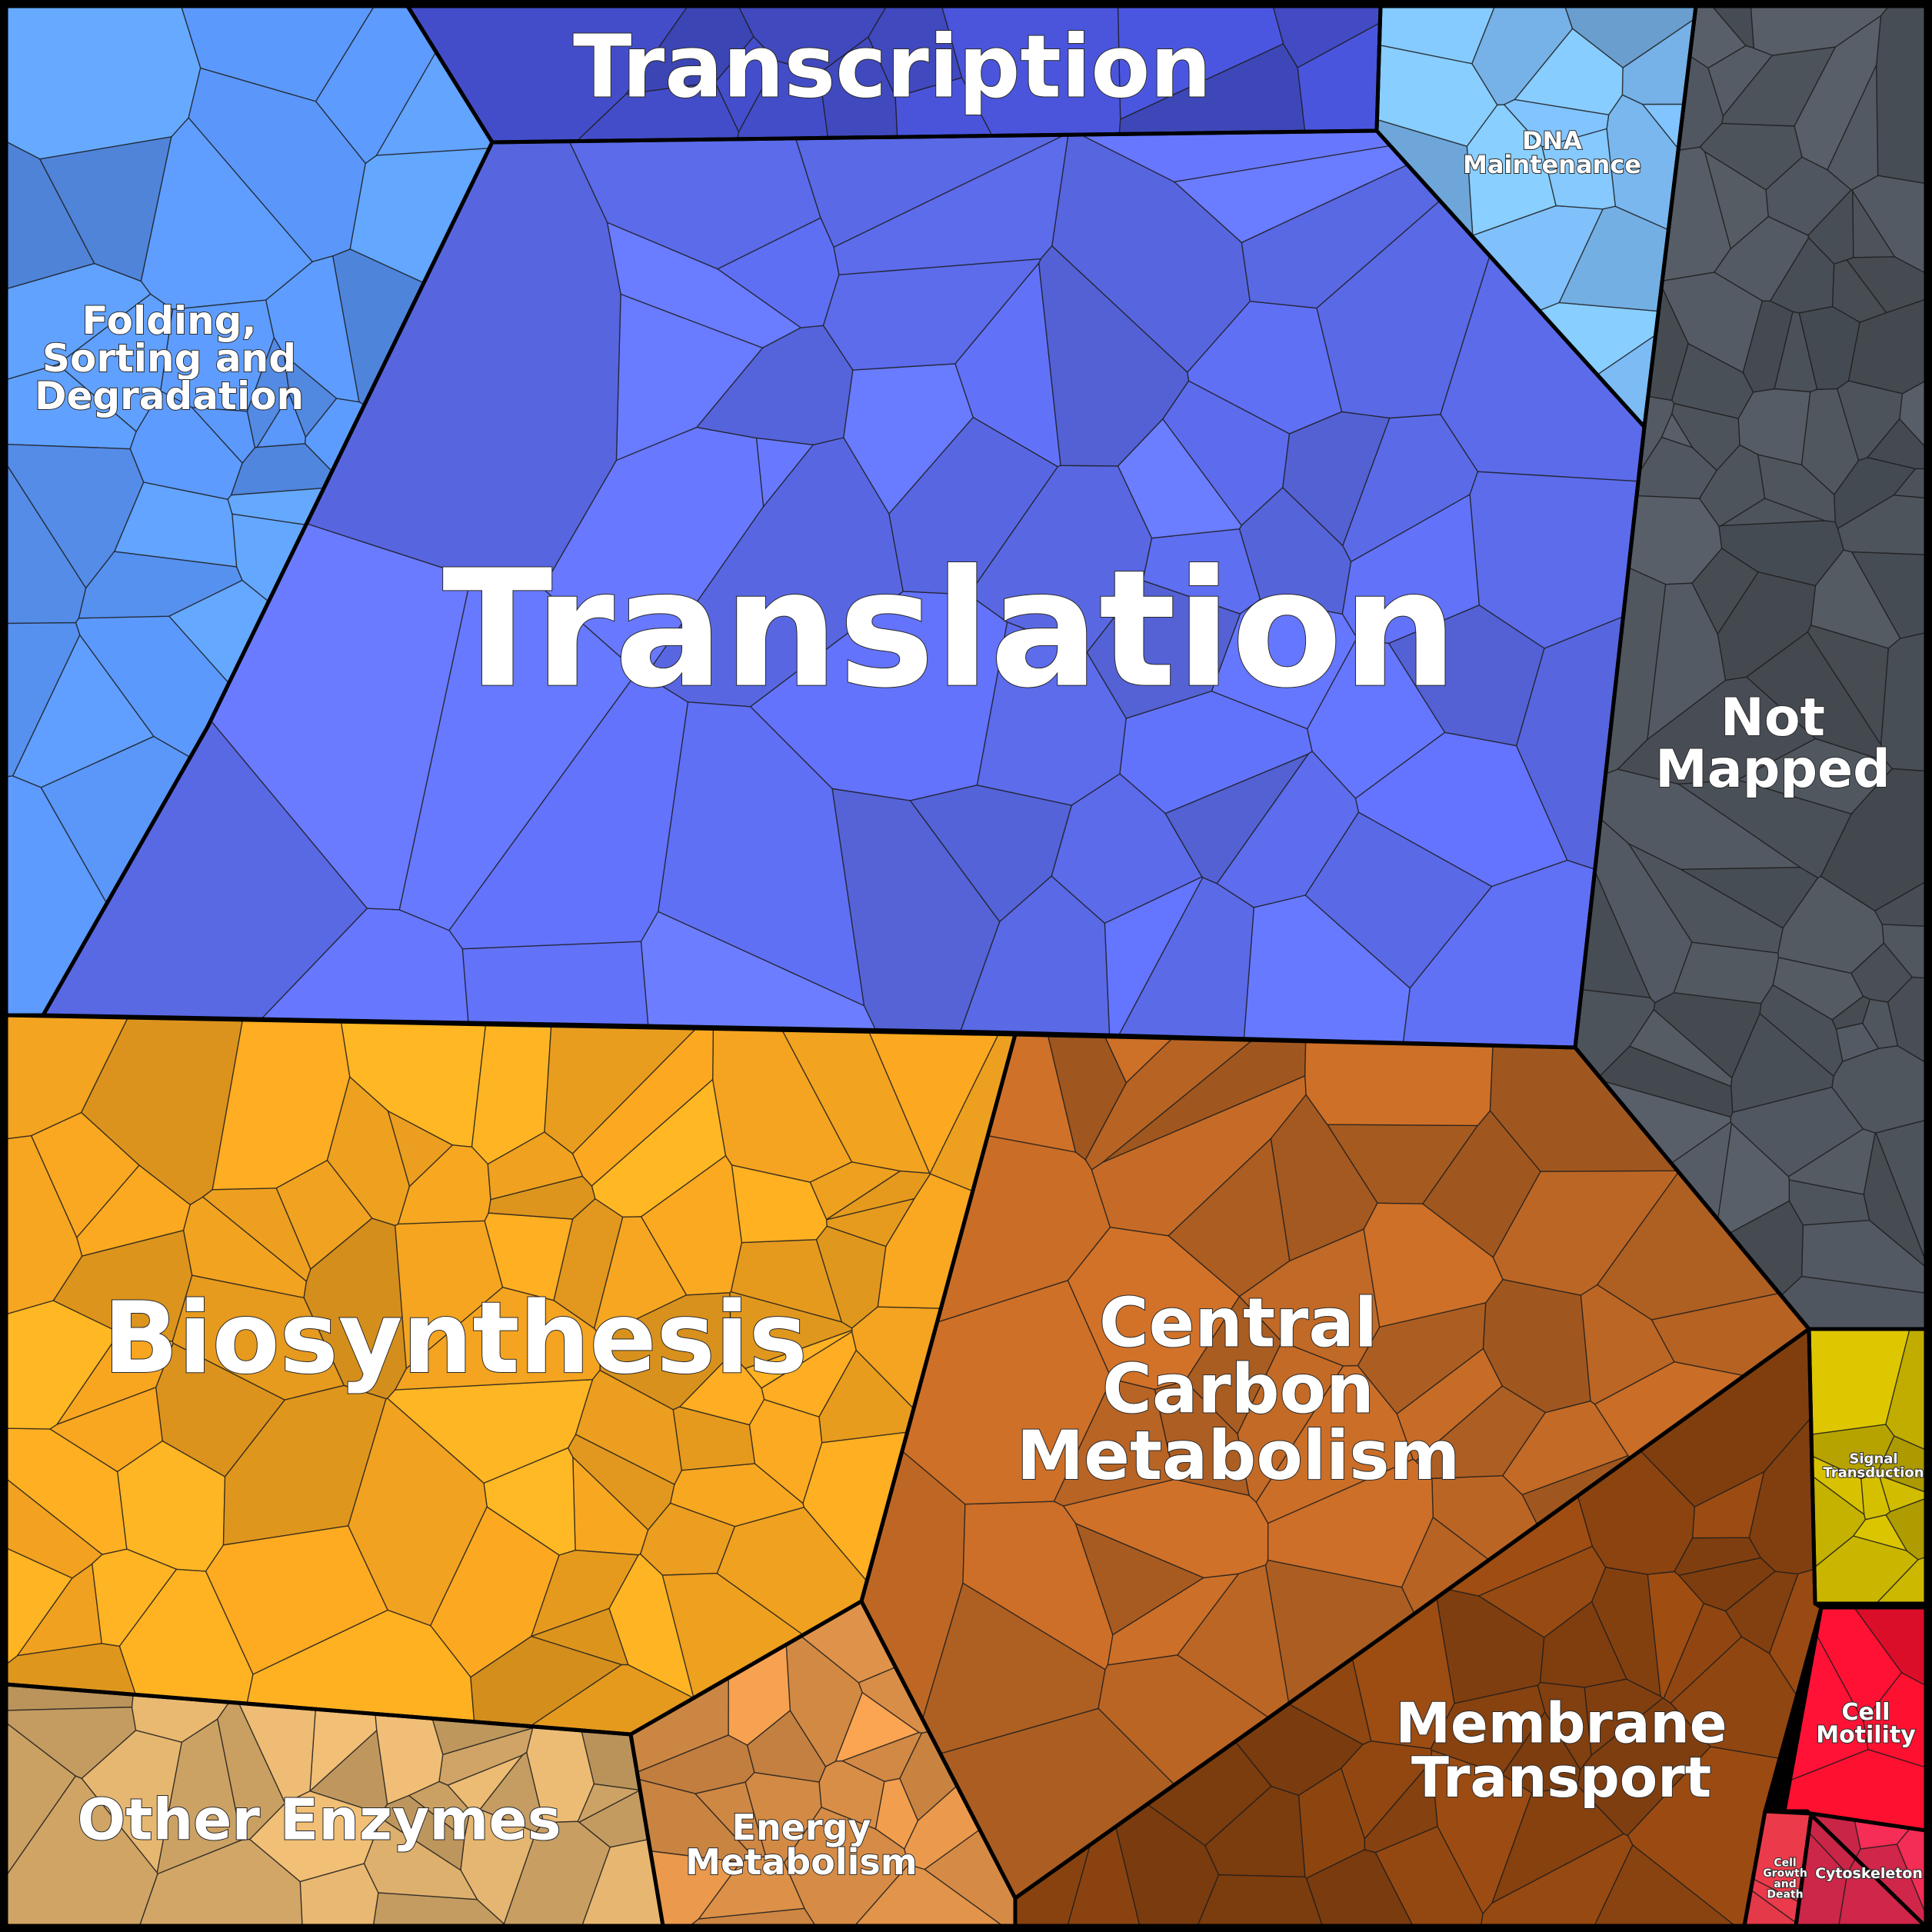 The width and height of the screenshot is (1932, 1932). I want to click on cell-dna, so click(1569, 71).